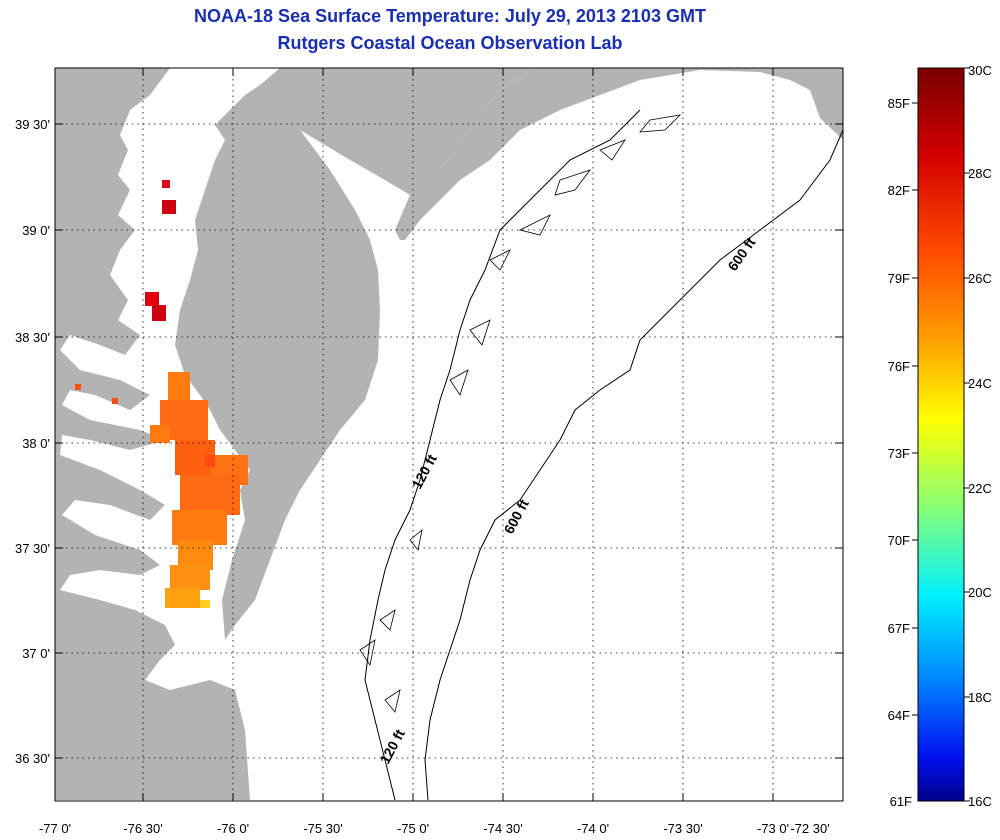  What do you see at coordinates (741, 253) in the screenshot?
I see `contour-label-600ft-north: 600 ft` at bounding box center [741, 253].